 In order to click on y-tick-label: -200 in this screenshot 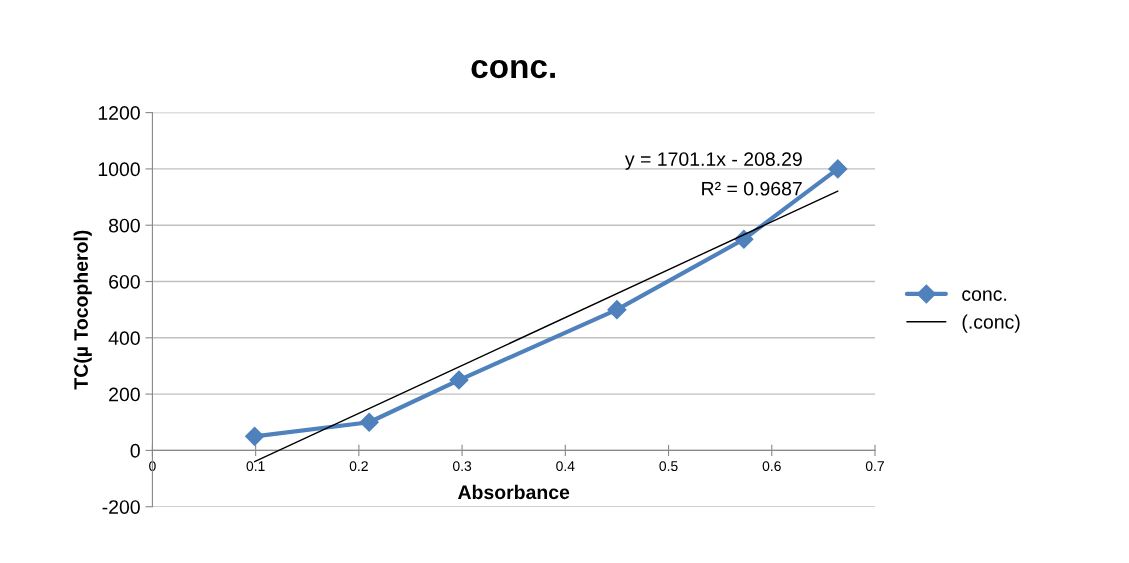, I will do `click(121, 507)`.